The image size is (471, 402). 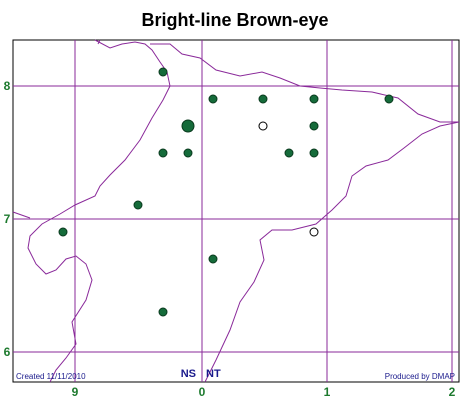 What do you see at coordinates (452, 392) in the screenshot?
I see `easting-label: 2` at bounding box center [452, 392].